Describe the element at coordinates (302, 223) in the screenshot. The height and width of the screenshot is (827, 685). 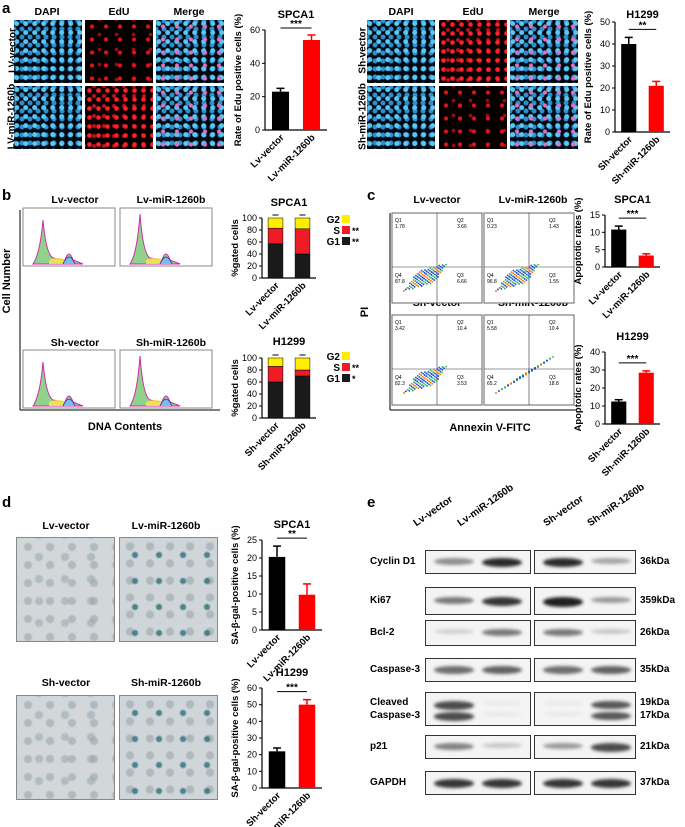
I see `bar-g2` at that location.